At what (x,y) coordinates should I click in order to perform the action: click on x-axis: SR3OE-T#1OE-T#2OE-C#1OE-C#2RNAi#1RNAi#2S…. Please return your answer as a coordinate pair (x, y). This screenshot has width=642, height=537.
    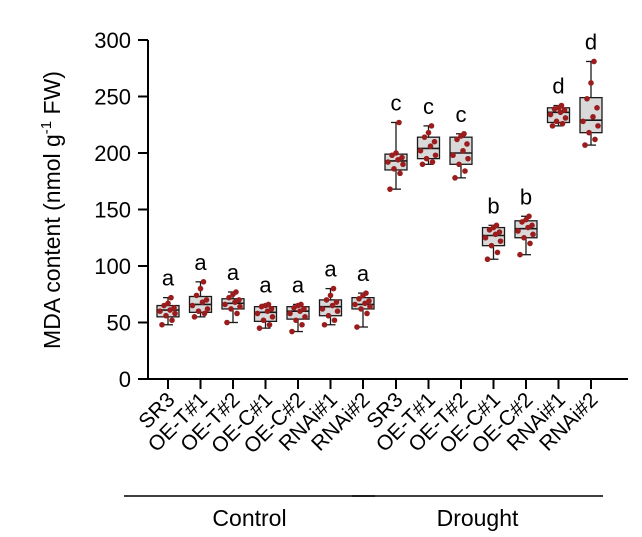
    Looking at the image, I should click on (381, 418).